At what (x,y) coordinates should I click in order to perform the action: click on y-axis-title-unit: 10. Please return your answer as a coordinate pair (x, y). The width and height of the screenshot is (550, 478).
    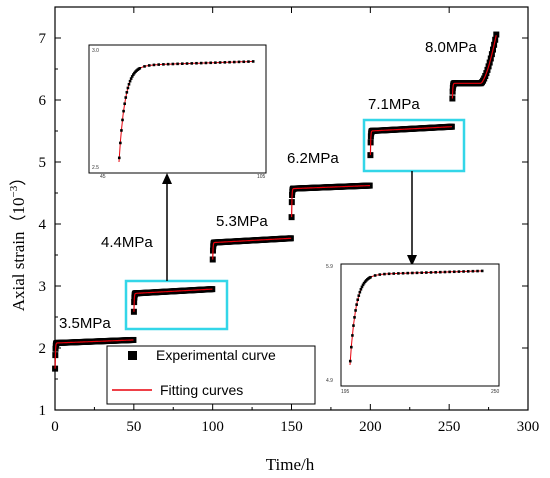
    Looking at the image, I should click on (18, 205).